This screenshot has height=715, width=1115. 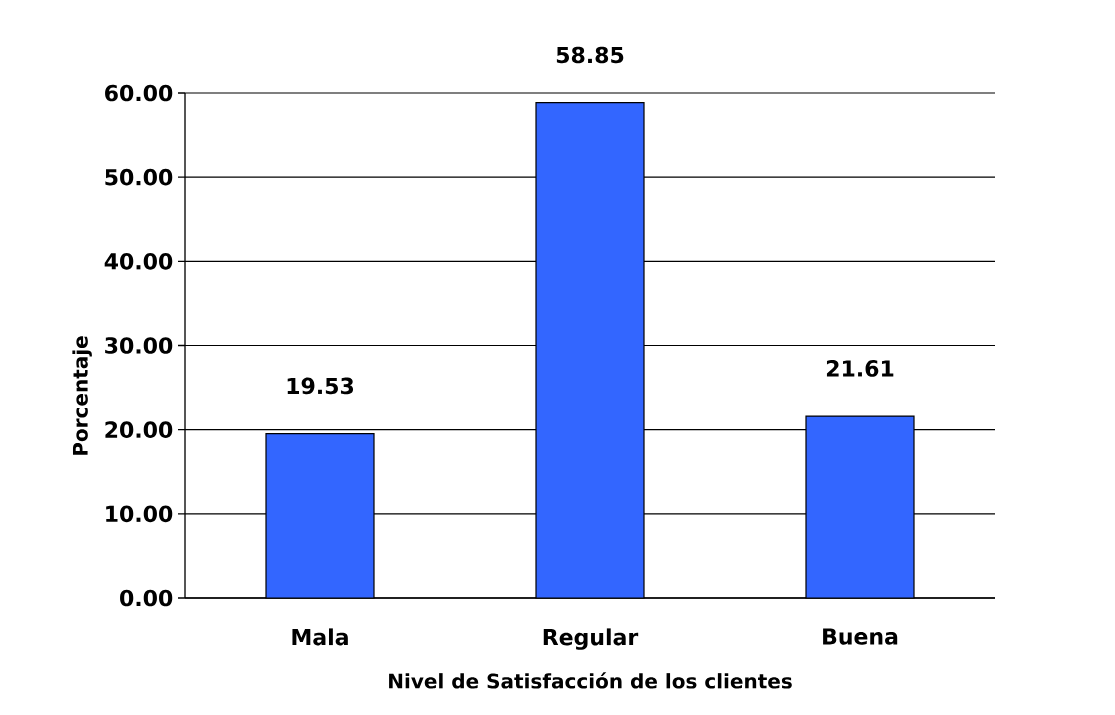 What do you see at coordinates (139, 429) in the screenshot?
I see `y-tick-label: 20.00` at bounding box center [139, 429].